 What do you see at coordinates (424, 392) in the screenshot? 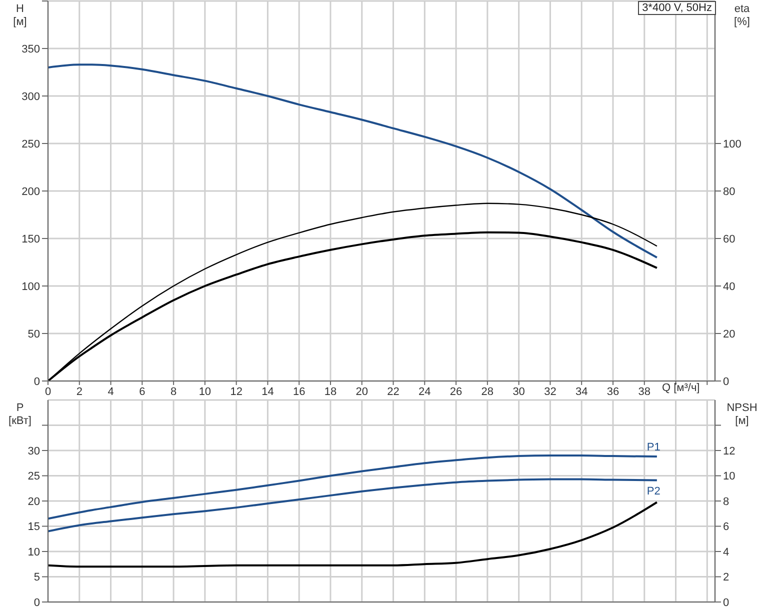
I see `x-tick-label: 24` at bounding box center [424, 392].